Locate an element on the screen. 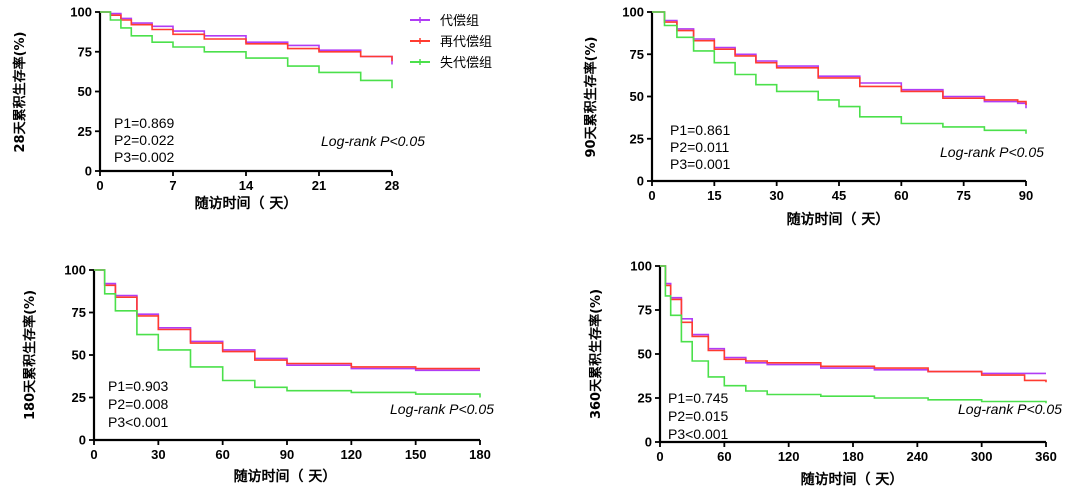 The height and width of the screenshot is (496, 1080). y-axis-title: 360天累积生存率(%) is located at coordinates (596, 354).